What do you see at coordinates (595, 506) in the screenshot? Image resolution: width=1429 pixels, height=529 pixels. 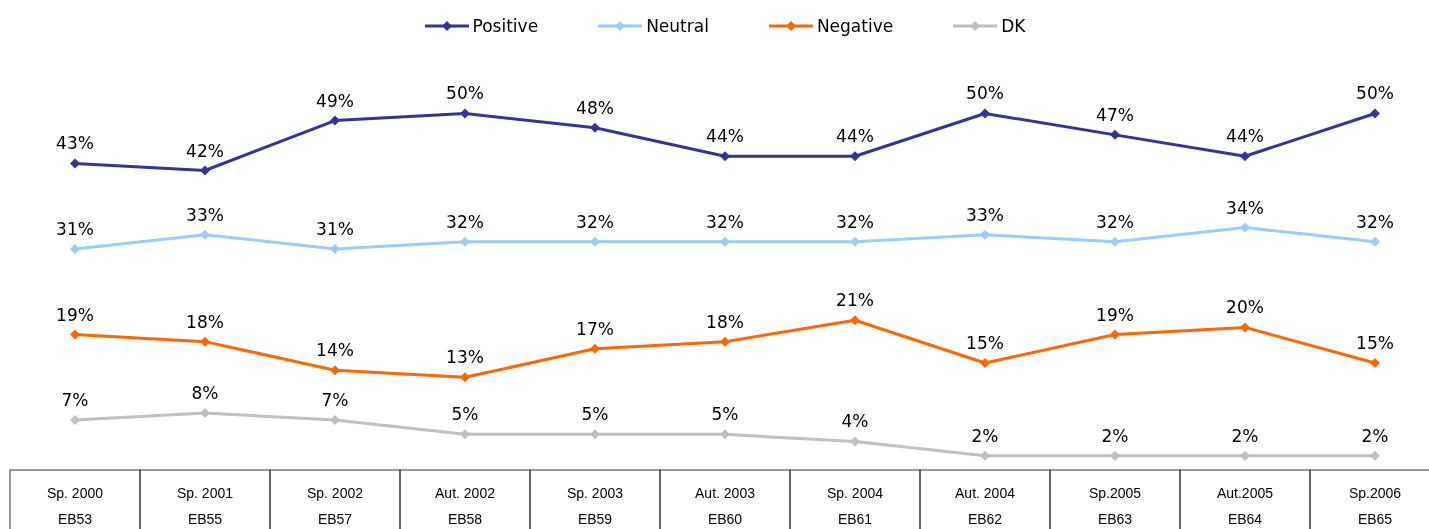 I see `x-tick-label: Sp. 2003 EB59` at bounding box center [595, 506].